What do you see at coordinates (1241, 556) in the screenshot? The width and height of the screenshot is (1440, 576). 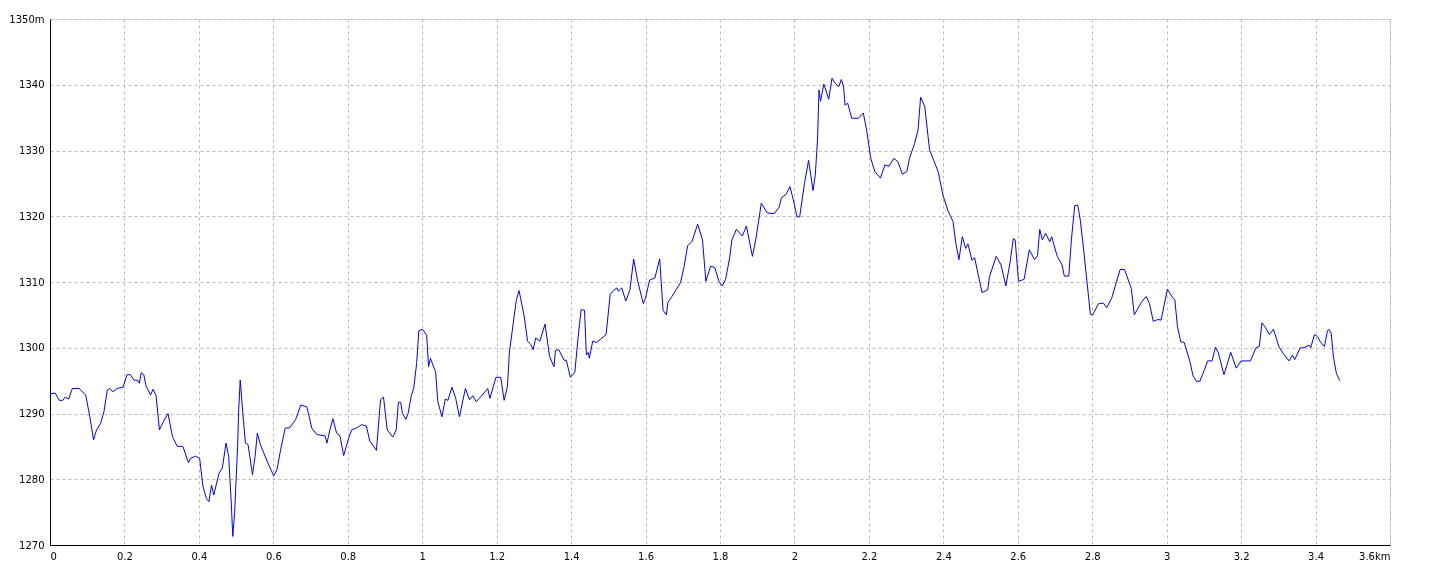 I see `x-tick-label: 3.2` at bounding box center [1241, 556].